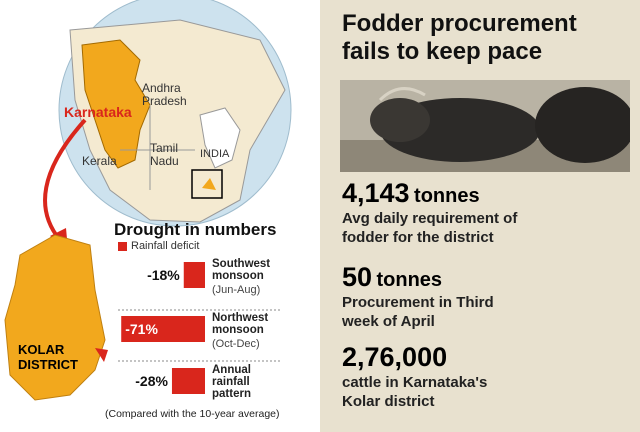  Describe the element at coordinates (122, 246) in the screenshot. I see `legend-swatch` at that location.